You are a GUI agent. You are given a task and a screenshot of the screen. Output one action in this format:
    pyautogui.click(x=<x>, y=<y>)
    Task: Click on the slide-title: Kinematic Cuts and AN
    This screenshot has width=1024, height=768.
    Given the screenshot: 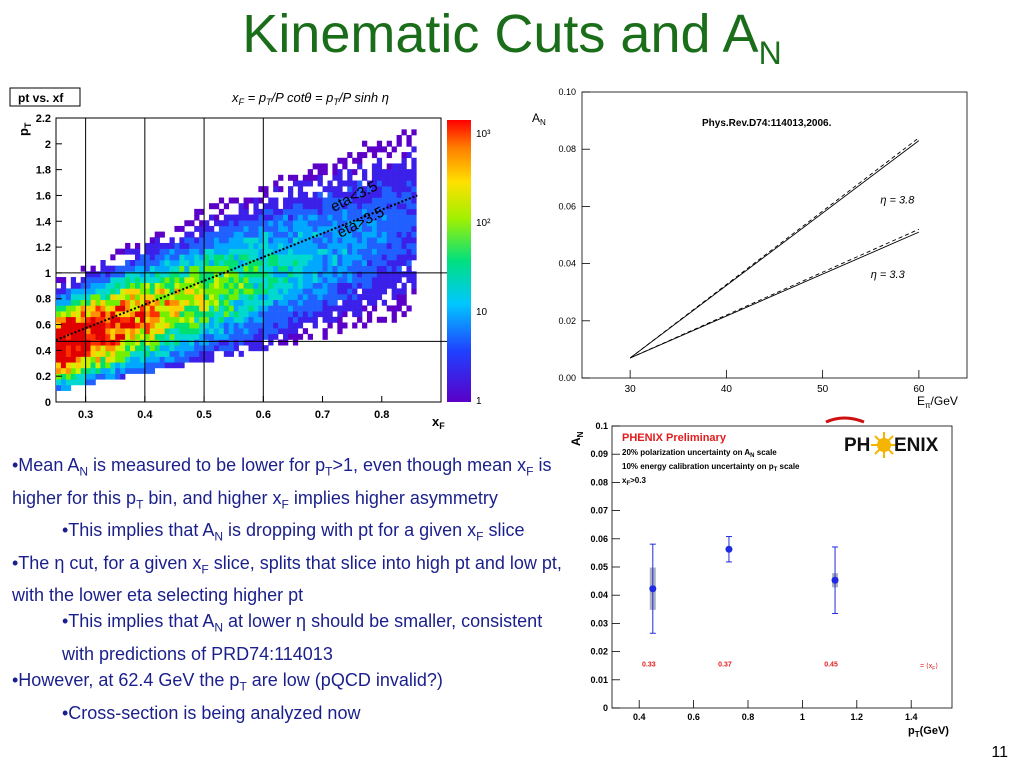 What is the action you would take?
    pyautogui.click(x=512, y=37)
    